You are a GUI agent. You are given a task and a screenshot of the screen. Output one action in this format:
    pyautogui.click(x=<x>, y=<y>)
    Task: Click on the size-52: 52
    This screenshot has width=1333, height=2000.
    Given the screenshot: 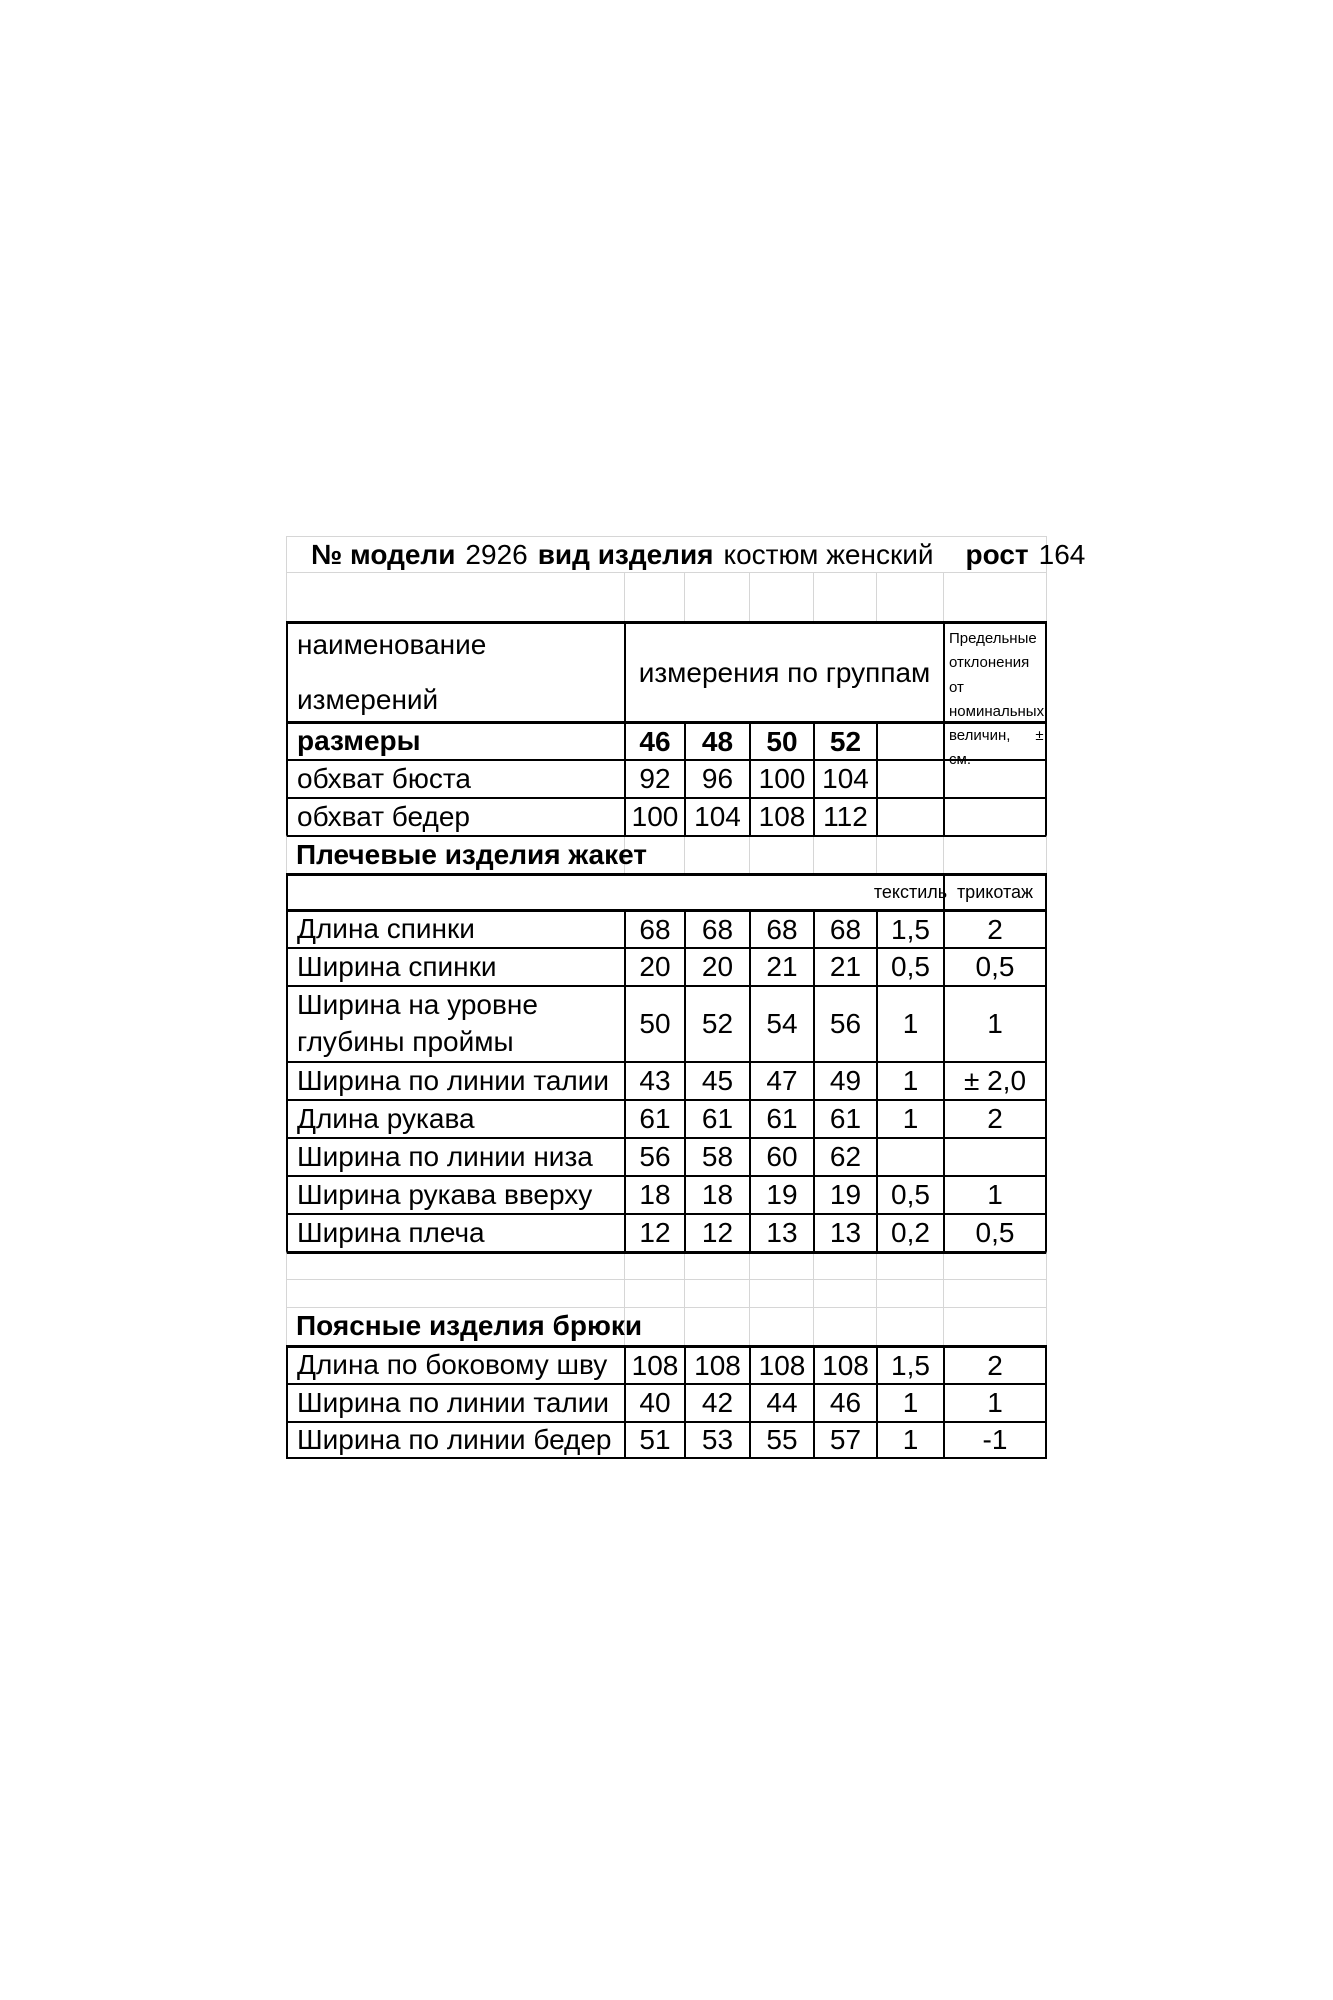 What is the action you would take?
    pyautogui.click(x=846, y=741)
    